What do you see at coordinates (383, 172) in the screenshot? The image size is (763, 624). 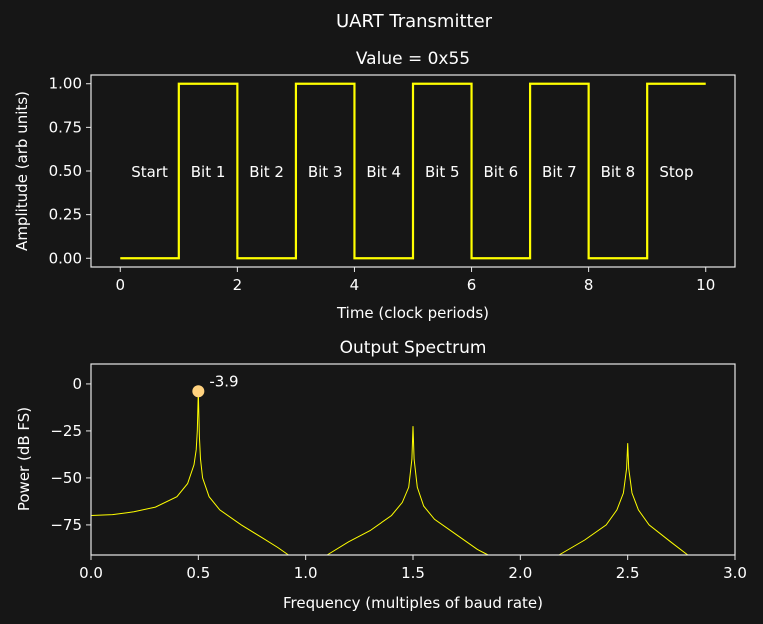 I see `bit-label: Bit 4` at bounding box center [383, 172].